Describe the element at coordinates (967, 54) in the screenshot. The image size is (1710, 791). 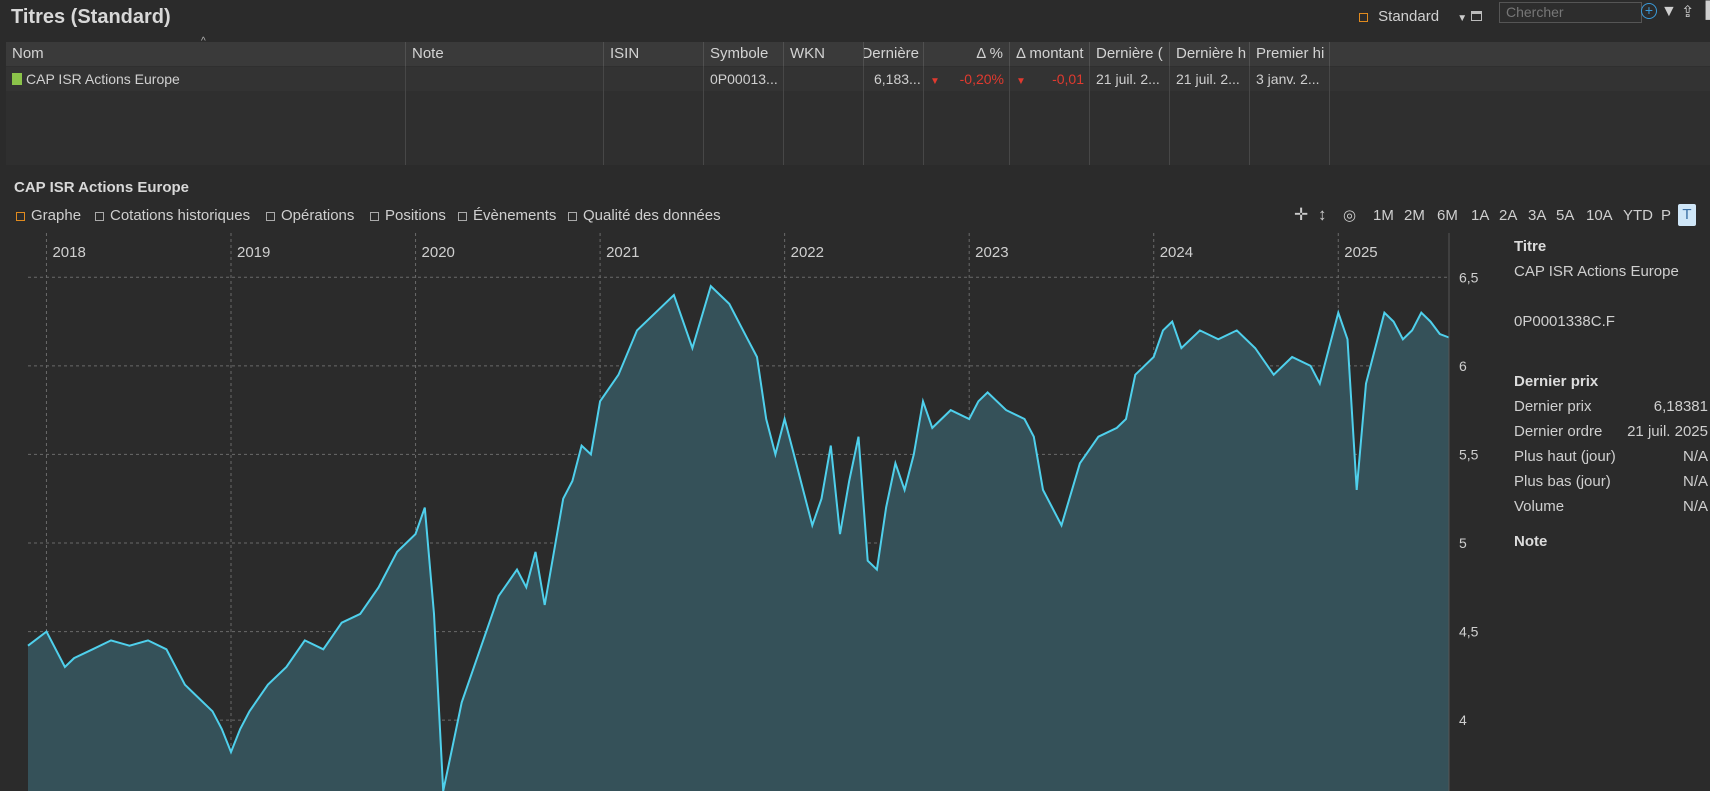
I see `col-header-delta-pct: Δ %` at that location.